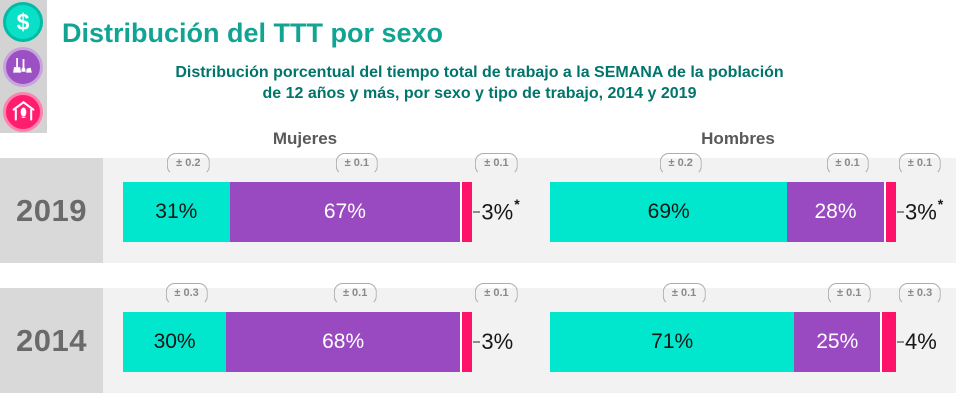  I want to click on bar-segment: 67%, so click(345, 212).